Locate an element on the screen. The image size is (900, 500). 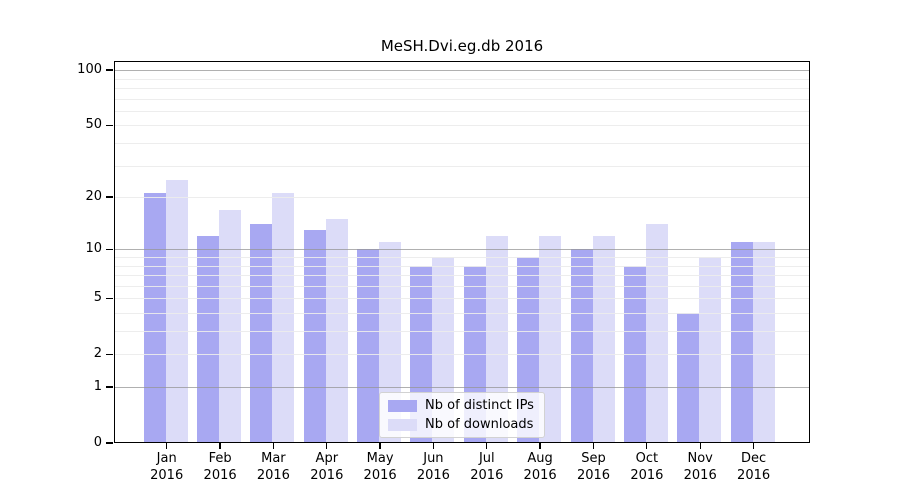
bar-distinct-ips-sep-2016 is located at coordinates (581, 346).